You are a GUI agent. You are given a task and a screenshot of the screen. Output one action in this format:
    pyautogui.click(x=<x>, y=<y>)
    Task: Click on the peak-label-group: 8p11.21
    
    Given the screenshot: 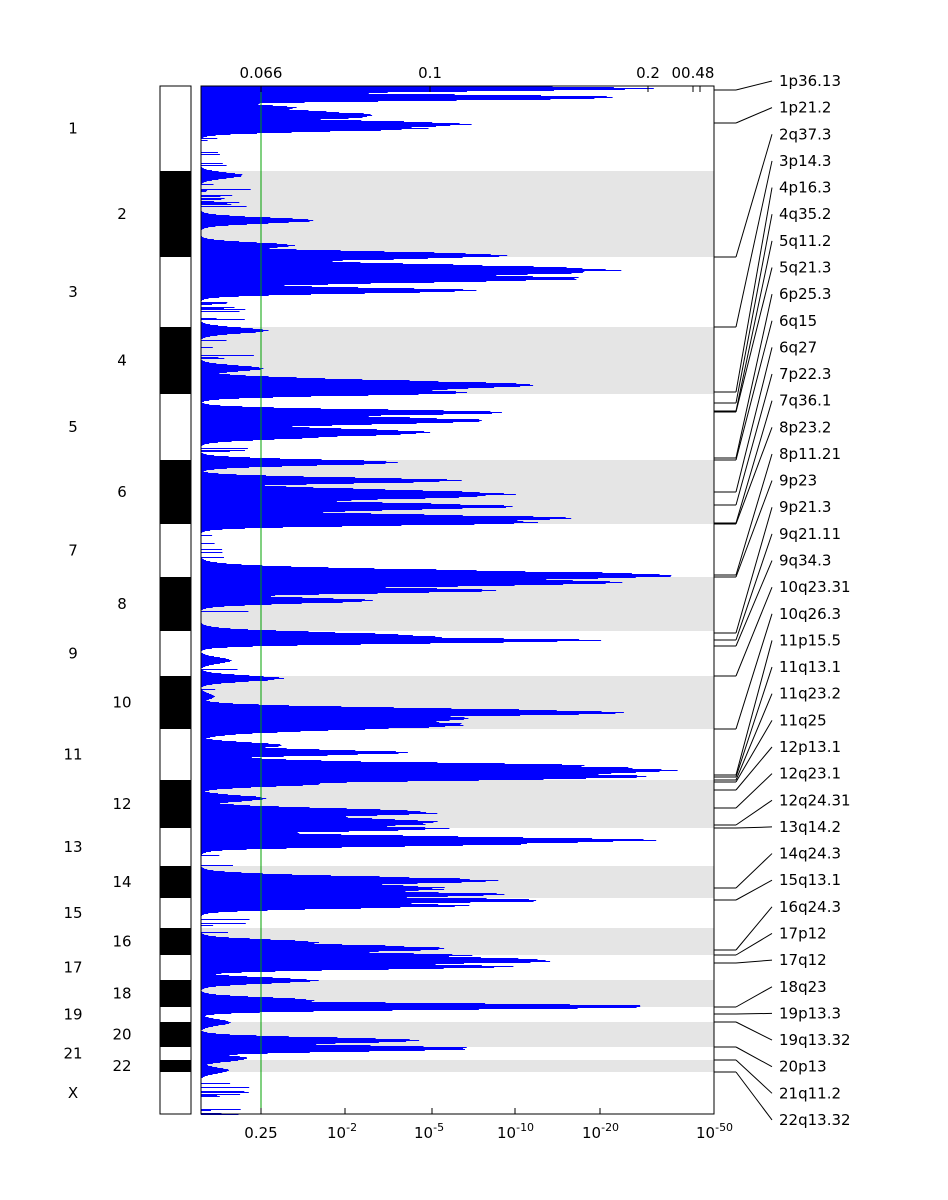 What is the action you would take?
    pyautogui.click(x=777, y=510)
    